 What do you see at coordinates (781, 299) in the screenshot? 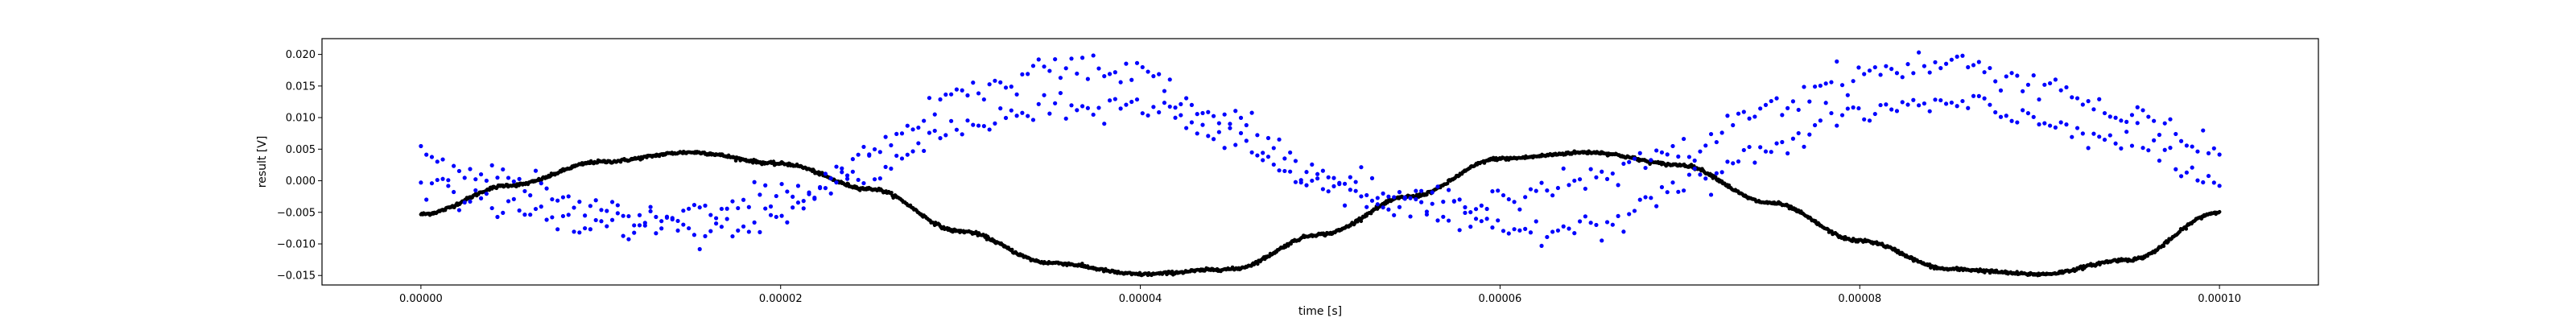
I see `x-tick-label: 0.00002` at bounding box center [781, 299].